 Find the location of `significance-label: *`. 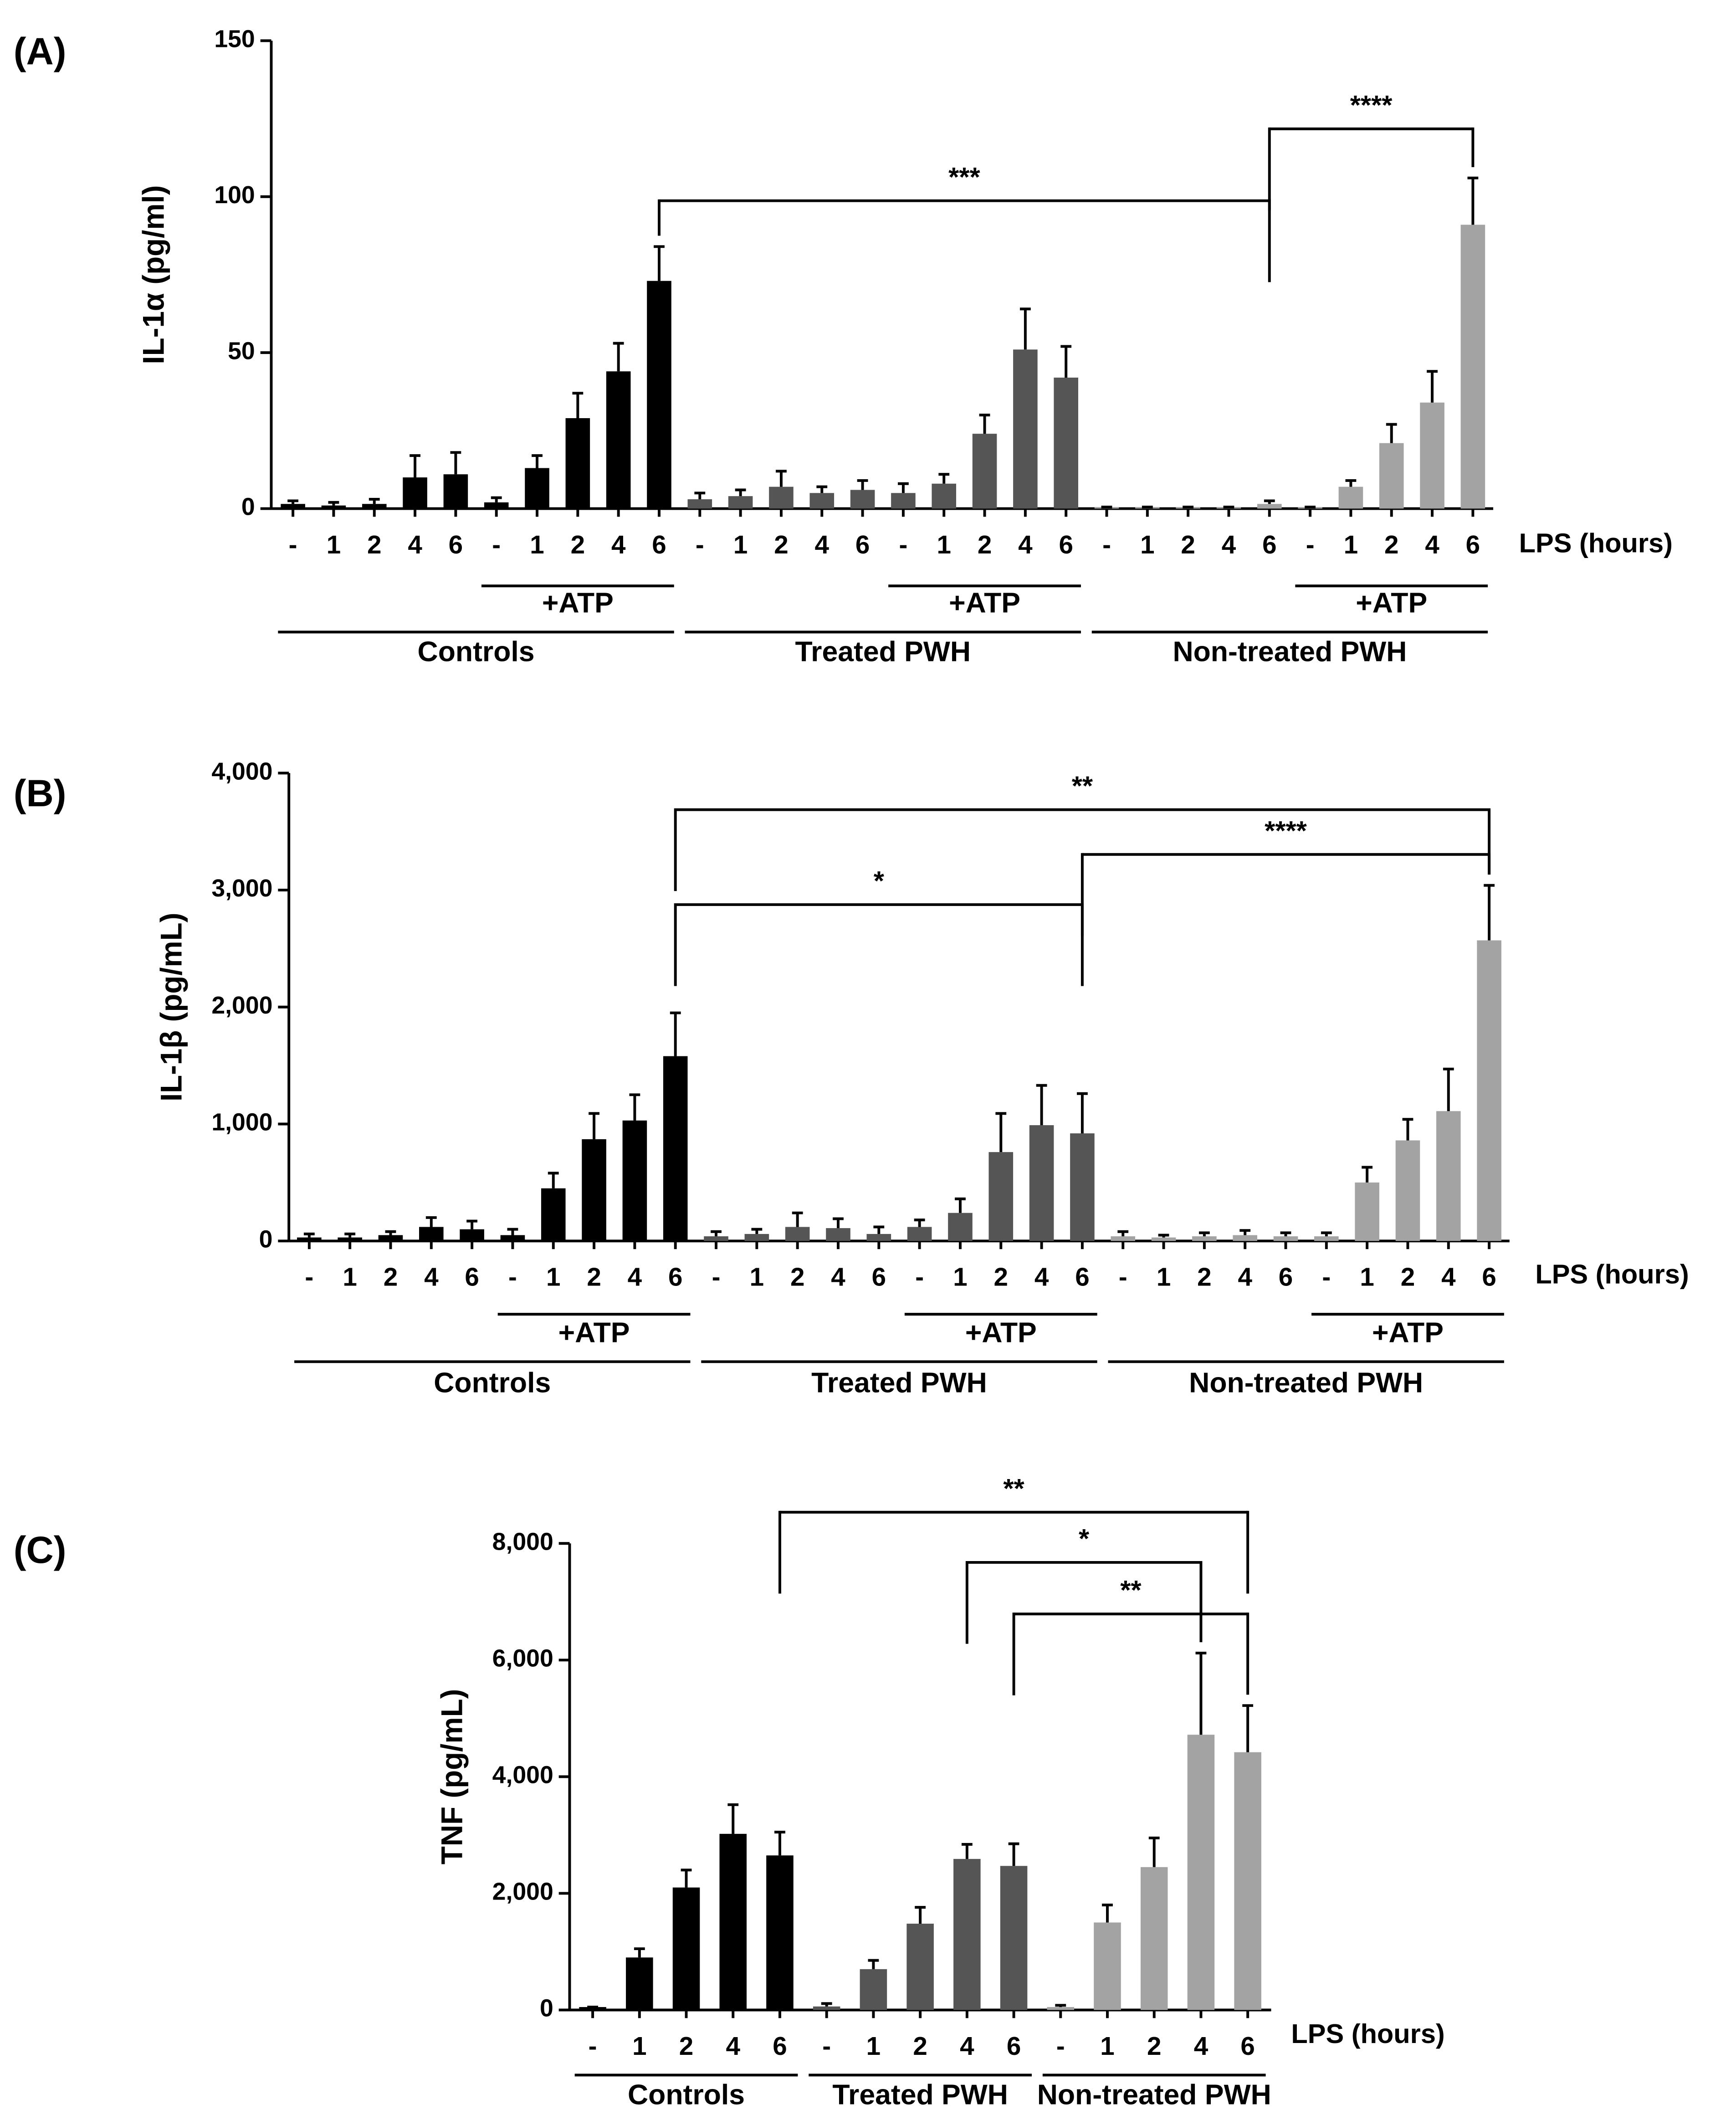

significance-label: * is located at coordinates (1084, 1538).